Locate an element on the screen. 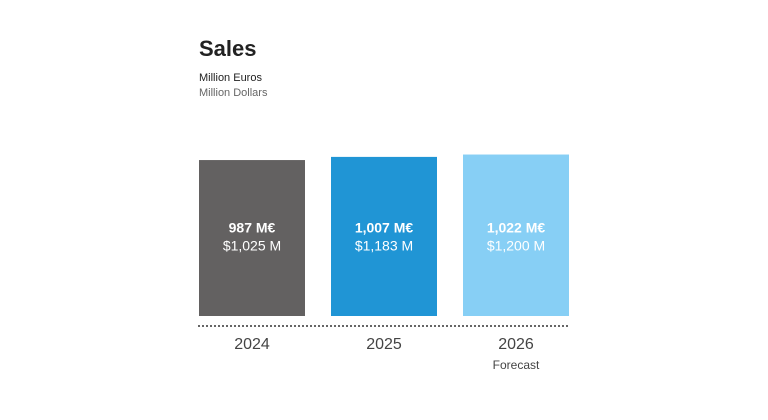 The height and width of the screenshot is (420, 768). legend-entry: Million Dollars is located at coordinates (233, 93).